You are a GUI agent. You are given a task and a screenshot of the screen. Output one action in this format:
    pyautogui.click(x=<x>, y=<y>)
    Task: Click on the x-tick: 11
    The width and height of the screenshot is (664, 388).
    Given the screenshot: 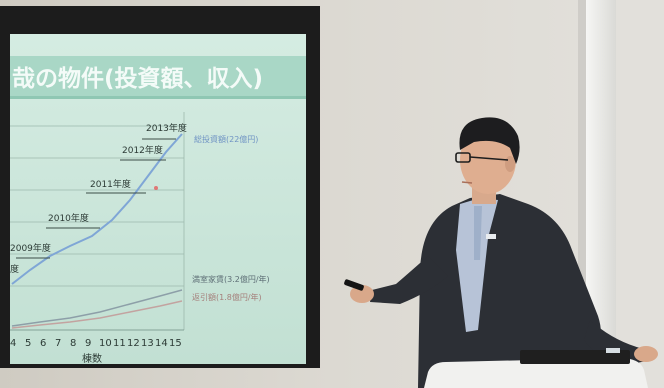 What is the action you would take?
    pyautogui.click(x=119, y=343)
    